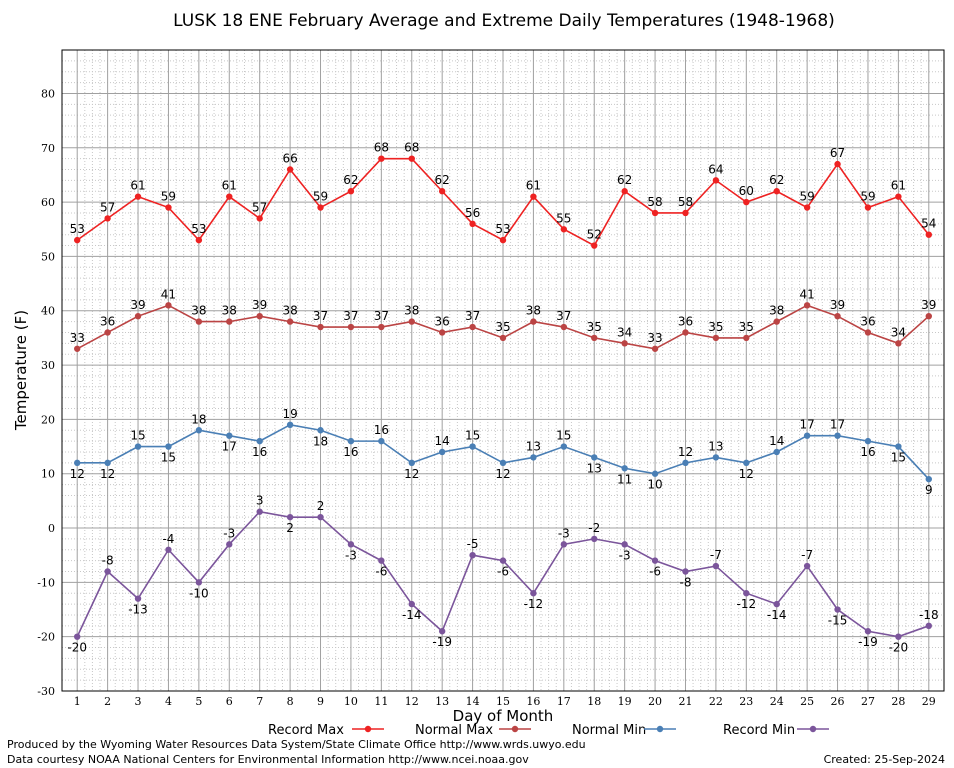  I want to click on normal-max-data-label: 39, so click(928, 305).